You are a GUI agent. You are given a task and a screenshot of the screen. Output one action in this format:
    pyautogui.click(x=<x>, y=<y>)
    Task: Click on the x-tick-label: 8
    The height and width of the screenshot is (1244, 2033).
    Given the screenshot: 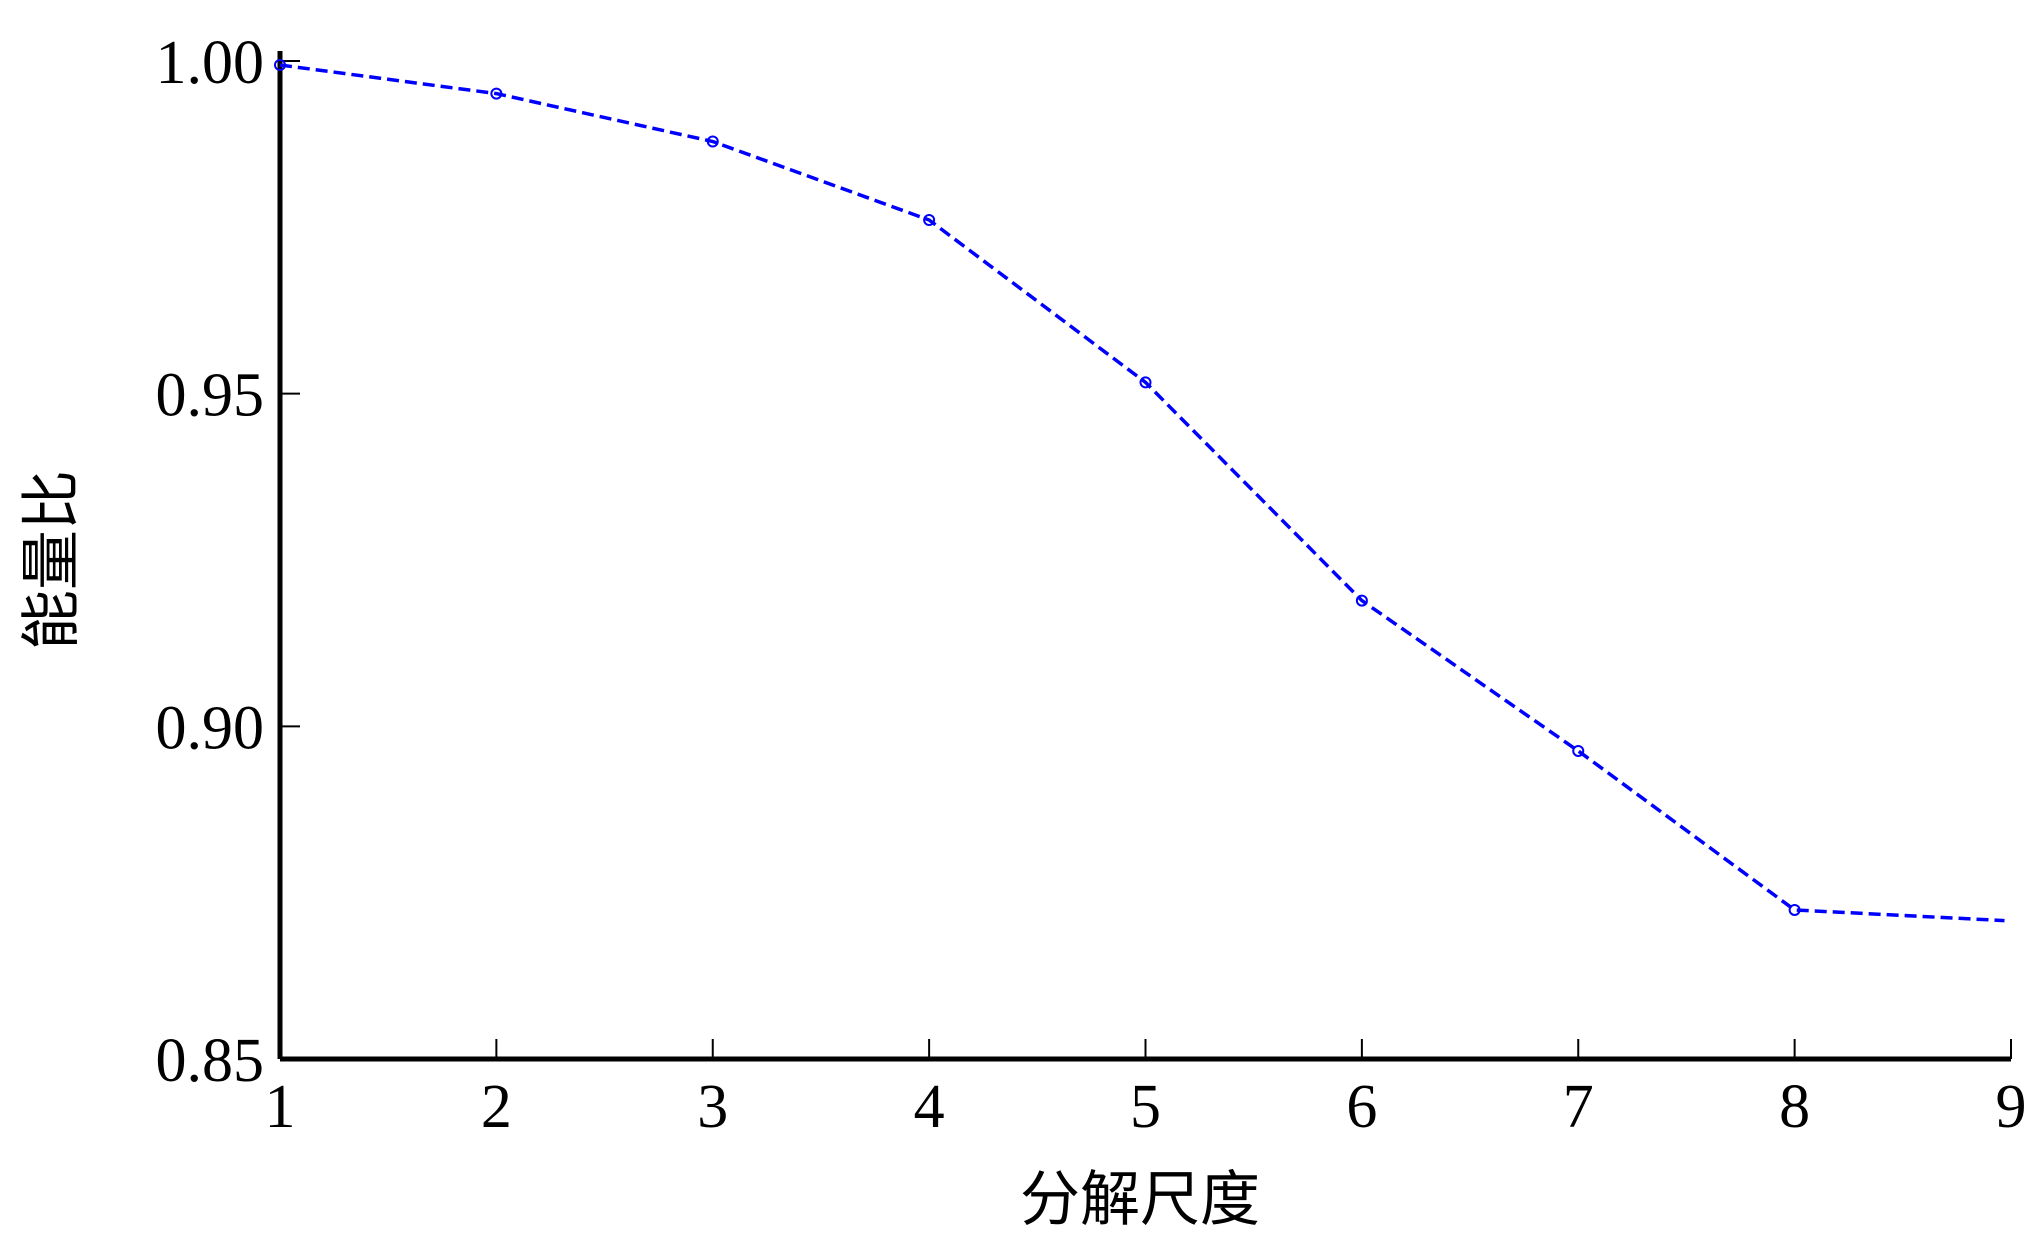 What is the action you would take?
    pyautogui.click(x=1794, y=1107)
    